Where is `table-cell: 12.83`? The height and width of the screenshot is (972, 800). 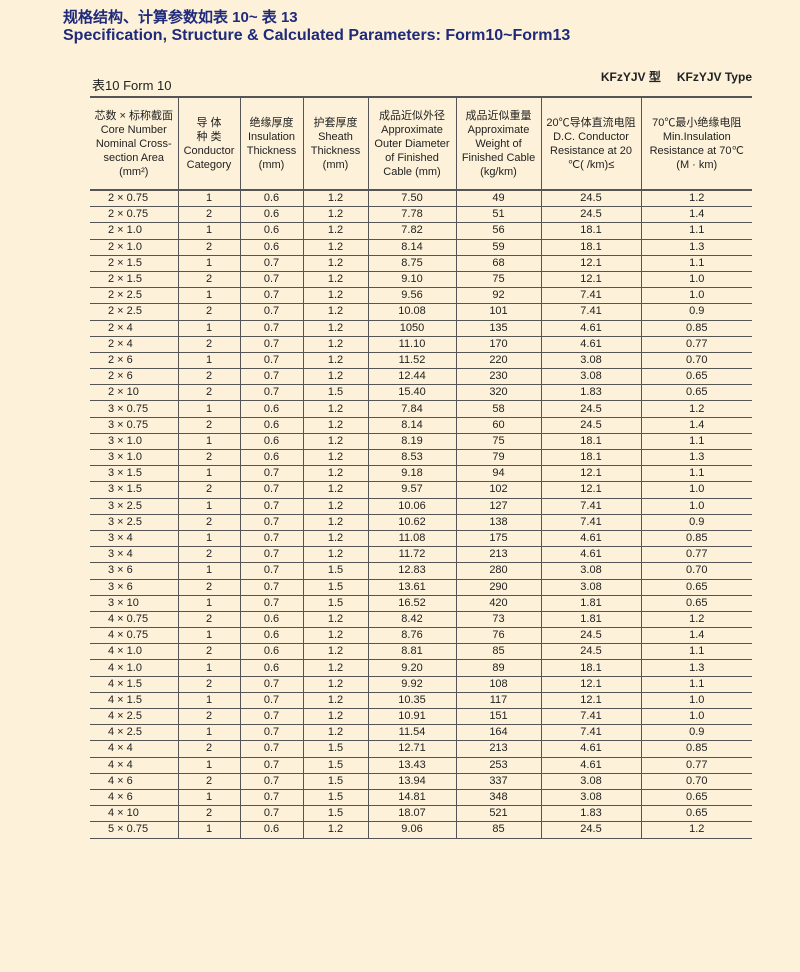
table-cell: 12.83 is located at coordinates (411, 571).